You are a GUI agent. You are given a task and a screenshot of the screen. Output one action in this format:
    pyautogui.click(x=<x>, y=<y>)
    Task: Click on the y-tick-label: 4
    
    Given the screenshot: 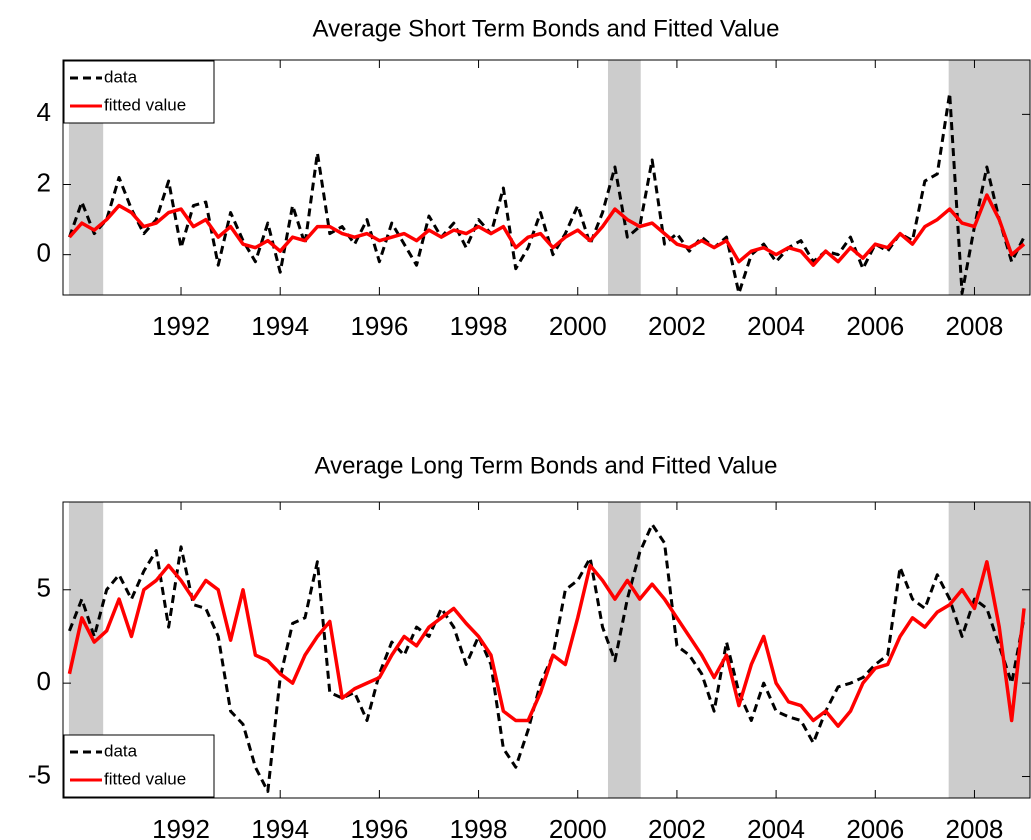 What is the action you would take?
    pyautogui.click(x=44, y=112)
    